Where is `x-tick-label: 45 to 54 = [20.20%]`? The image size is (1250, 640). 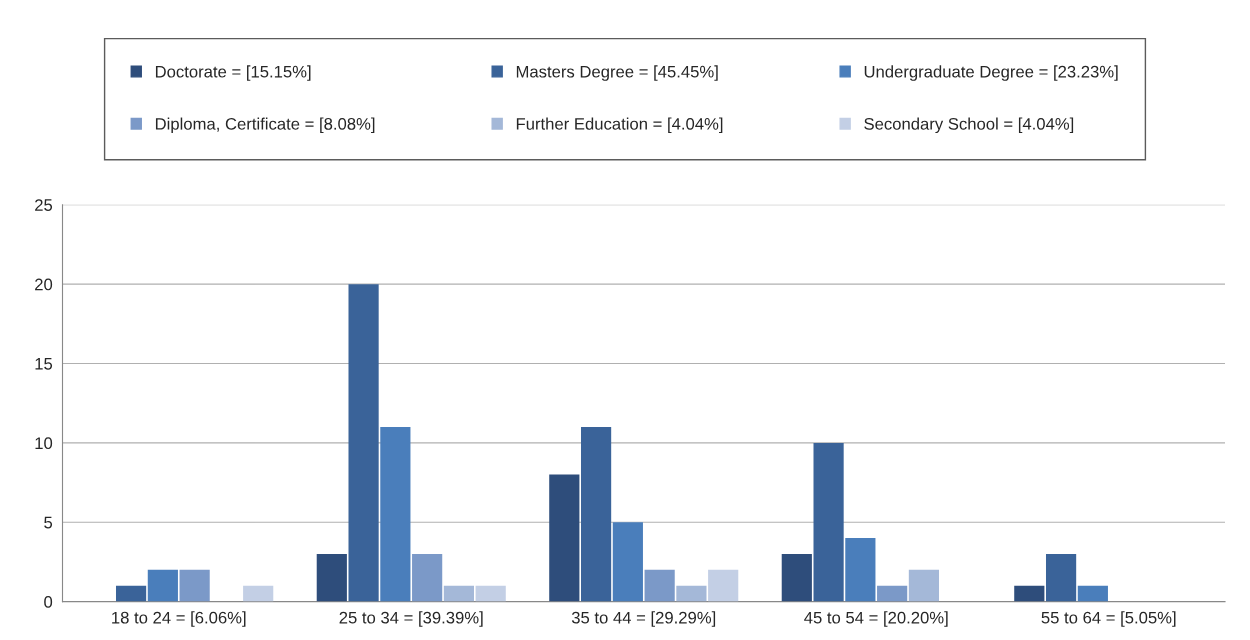
x-tick-label: 45 to 54 = [20.20%] is located at coordinates (876, 619).